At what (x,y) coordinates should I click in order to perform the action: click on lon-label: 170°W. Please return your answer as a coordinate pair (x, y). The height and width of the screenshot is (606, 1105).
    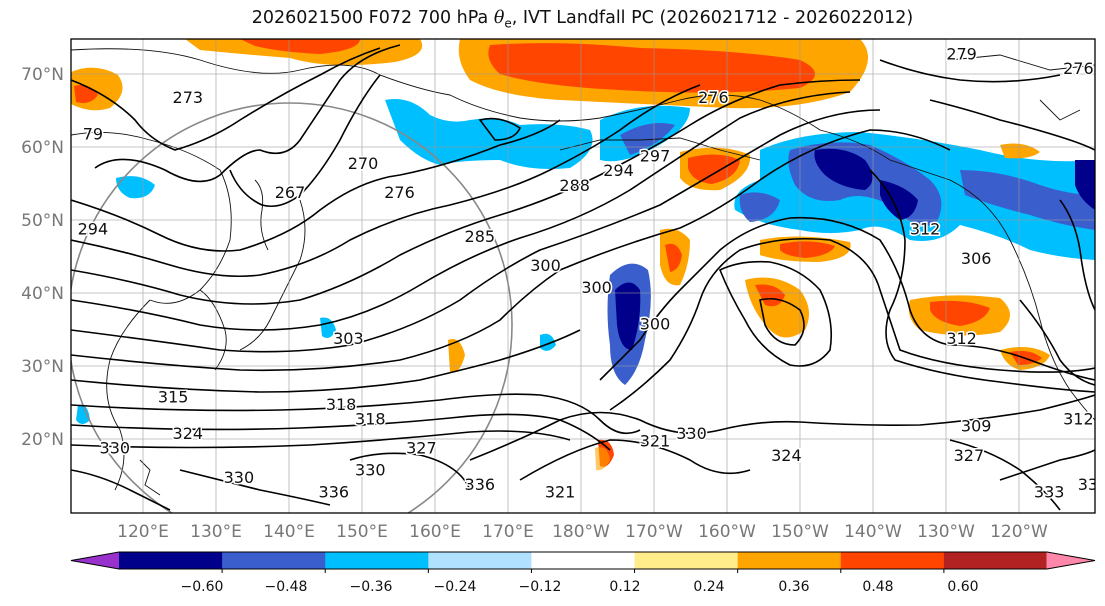
    Looking at the image, I should click on (654, 532).